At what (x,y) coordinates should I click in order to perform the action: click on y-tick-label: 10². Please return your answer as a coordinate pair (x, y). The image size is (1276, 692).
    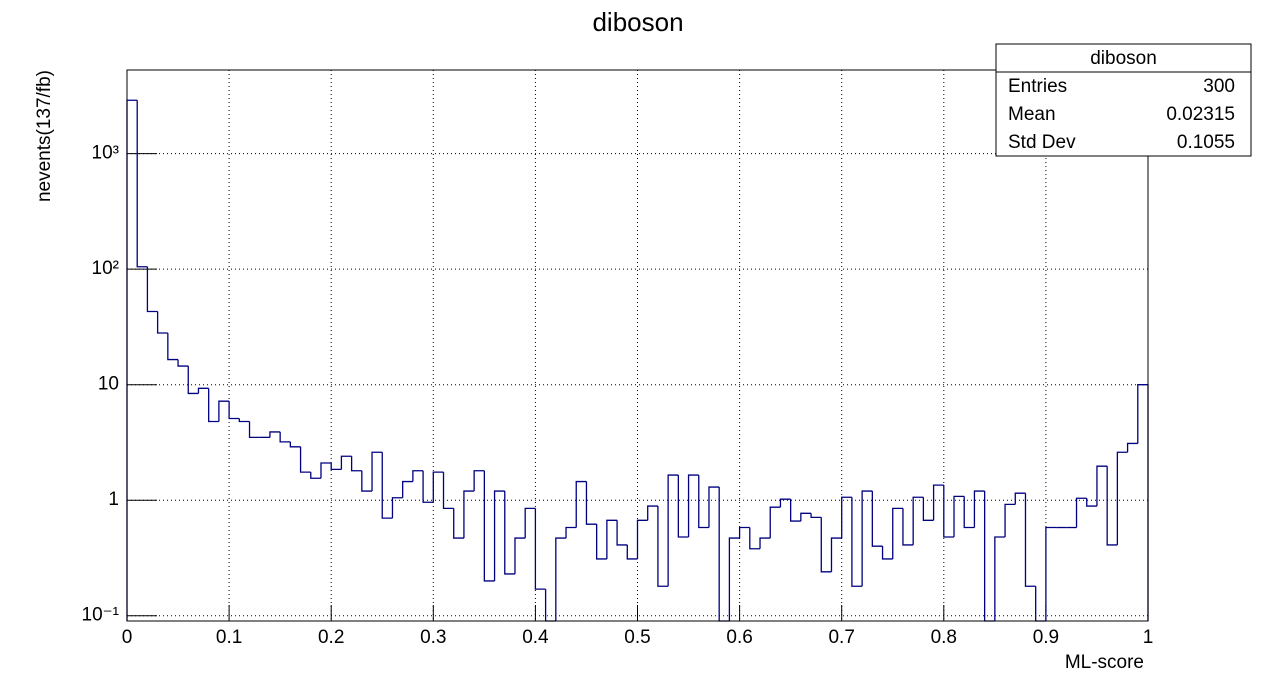
    Looking at the image, I should click on (105, 268).